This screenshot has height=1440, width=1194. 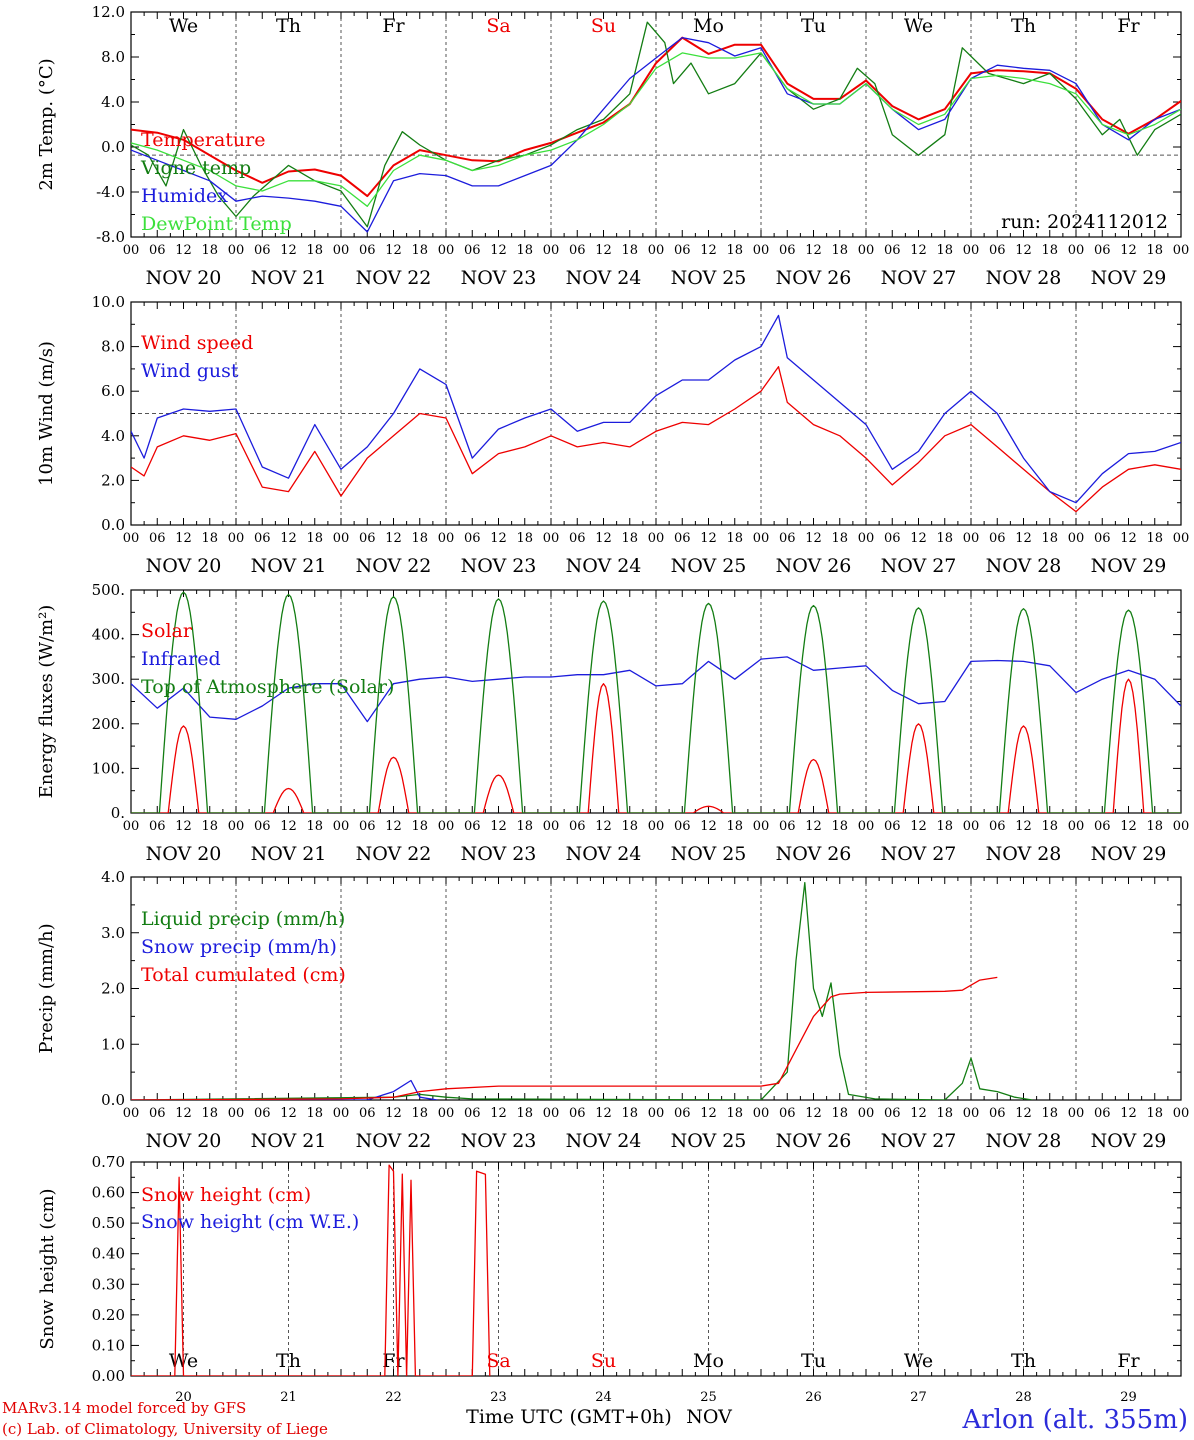 I want to click on legend-entry-2: Vigne temp, so click(x=195, y=168).